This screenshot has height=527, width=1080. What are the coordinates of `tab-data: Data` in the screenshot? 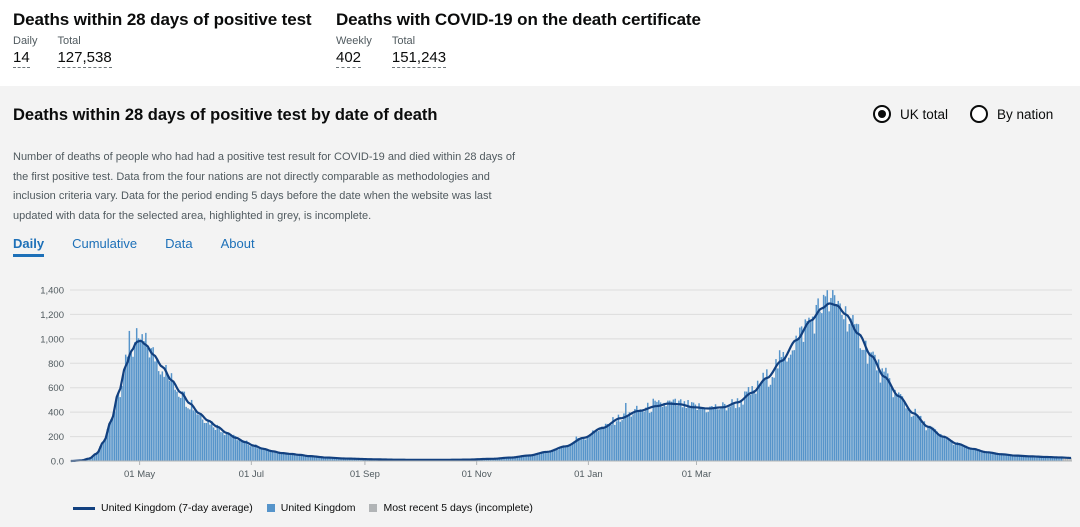 It's located at (179, 243).